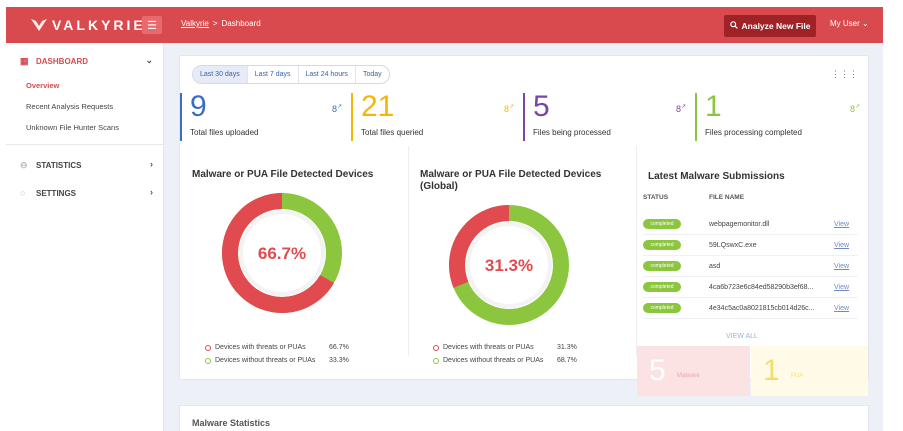  What do you see at coordinates (224, 132) in the screenshot?
I see `stat-label: Total files uploaded` at bounding box center [224, 132].